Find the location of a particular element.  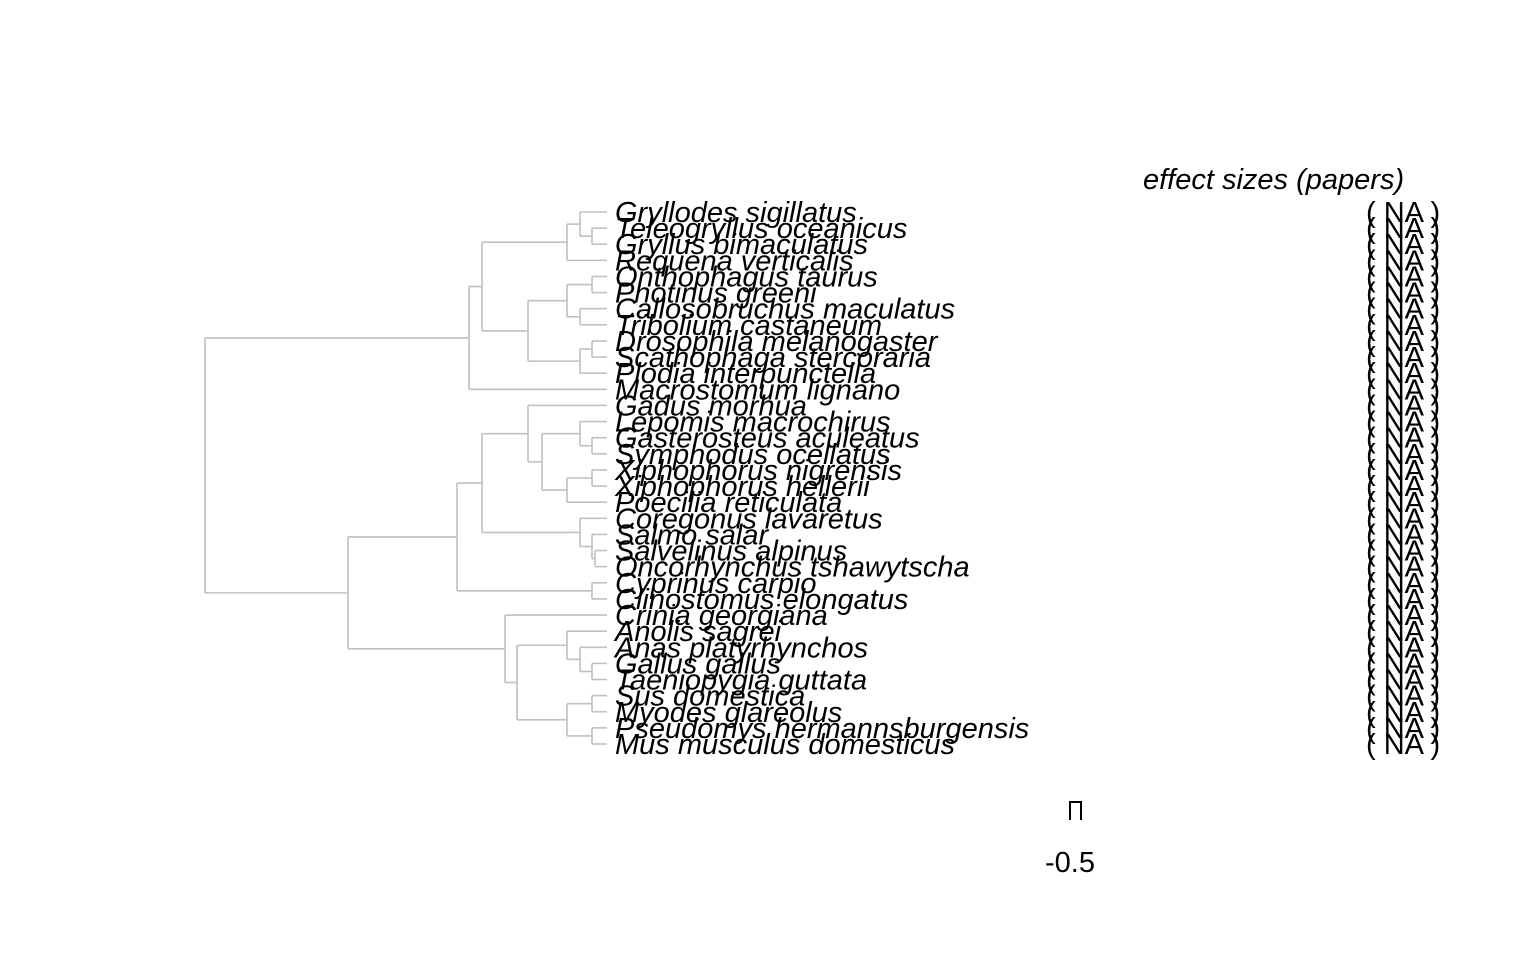

species-label: Teleogryllus oceanicus is located at coordinates (761, 229).